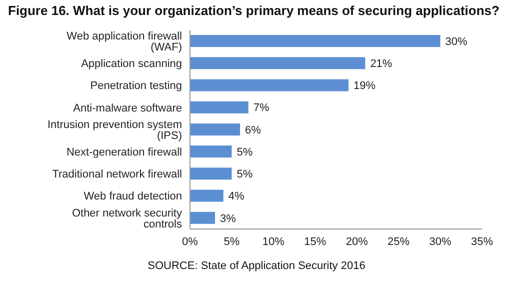 Image resolution: width=513 pixels, height=282 pixels. I want to click on x-tick-label: 0%, so click(190, 242).